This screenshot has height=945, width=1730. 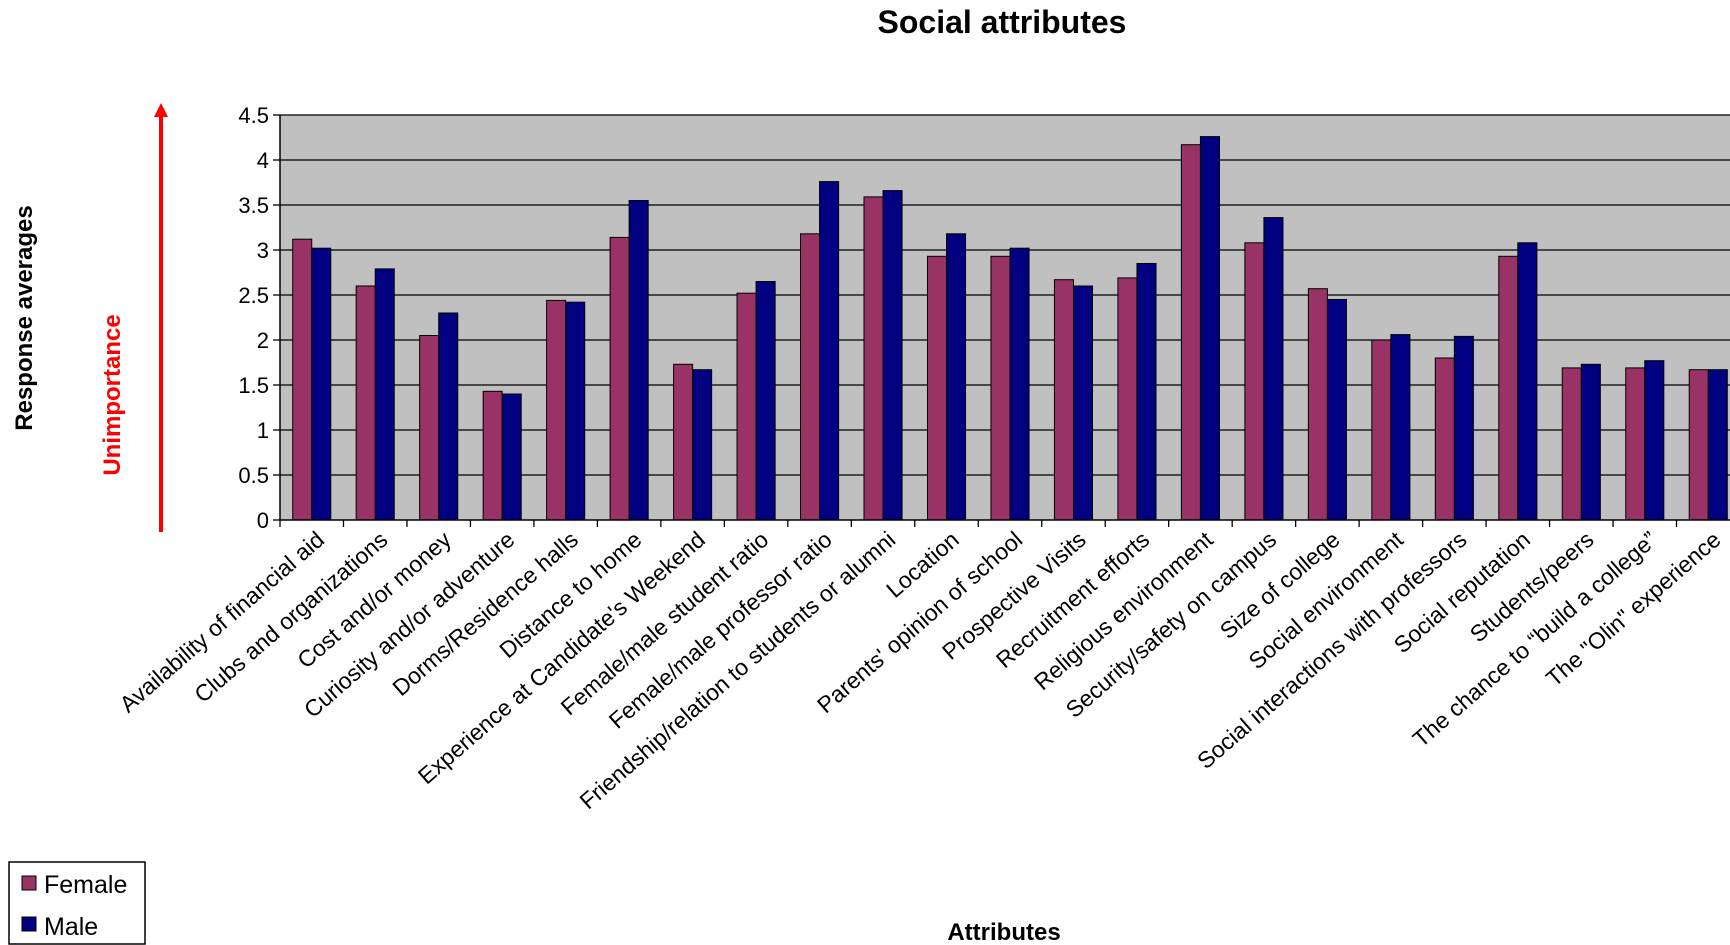 What do you see at coordinates (253, 385) in the screenshot?
I see `y-tick-label: 1.5` at bounding box center [253, 385].